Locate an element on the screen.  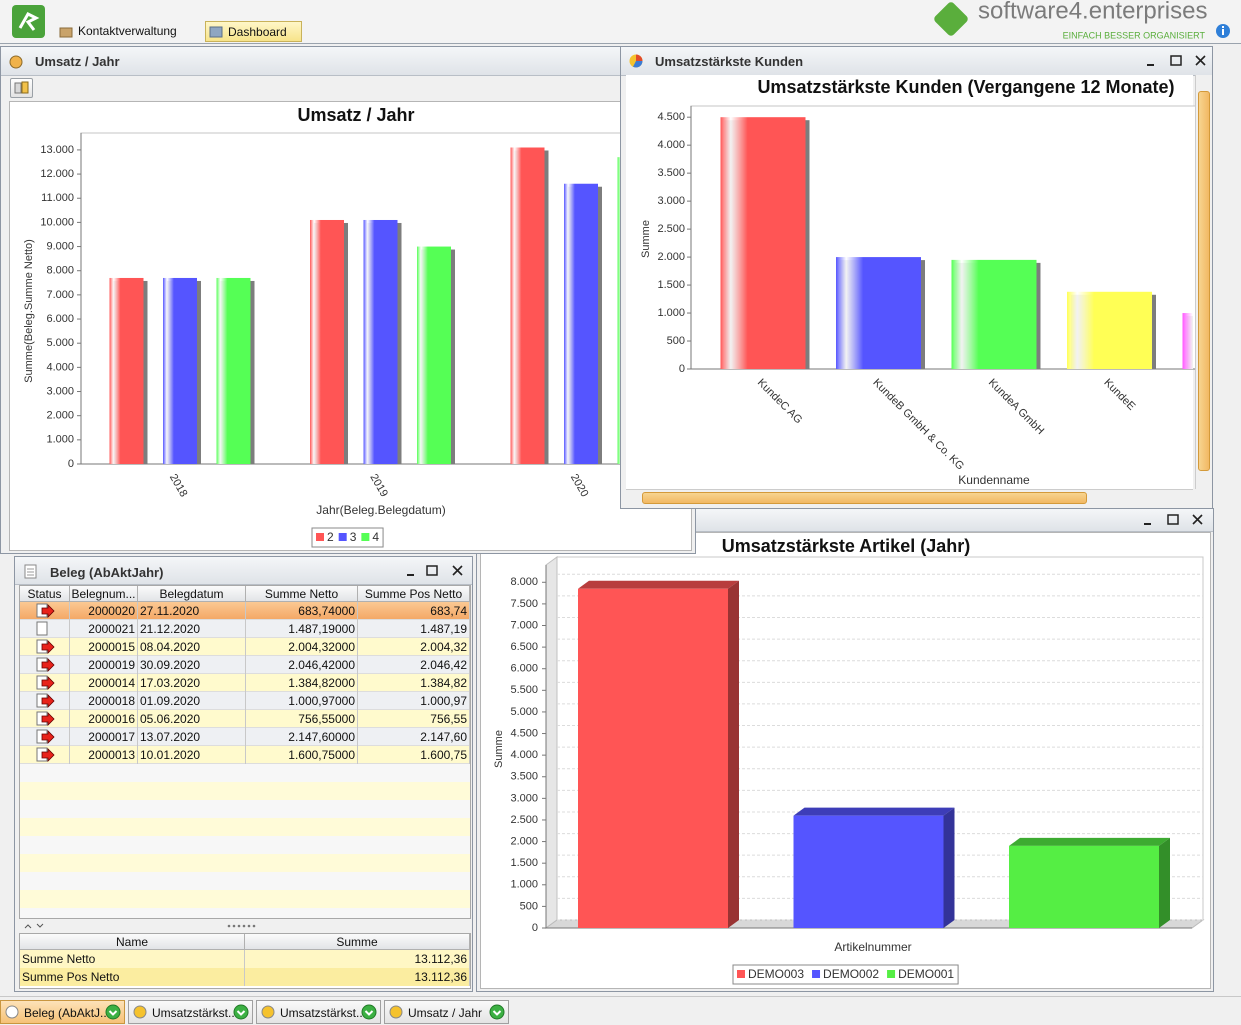
table-row: 2000016 05.06.2020 756,55000 756,55 is located at coordinates (245, 719).